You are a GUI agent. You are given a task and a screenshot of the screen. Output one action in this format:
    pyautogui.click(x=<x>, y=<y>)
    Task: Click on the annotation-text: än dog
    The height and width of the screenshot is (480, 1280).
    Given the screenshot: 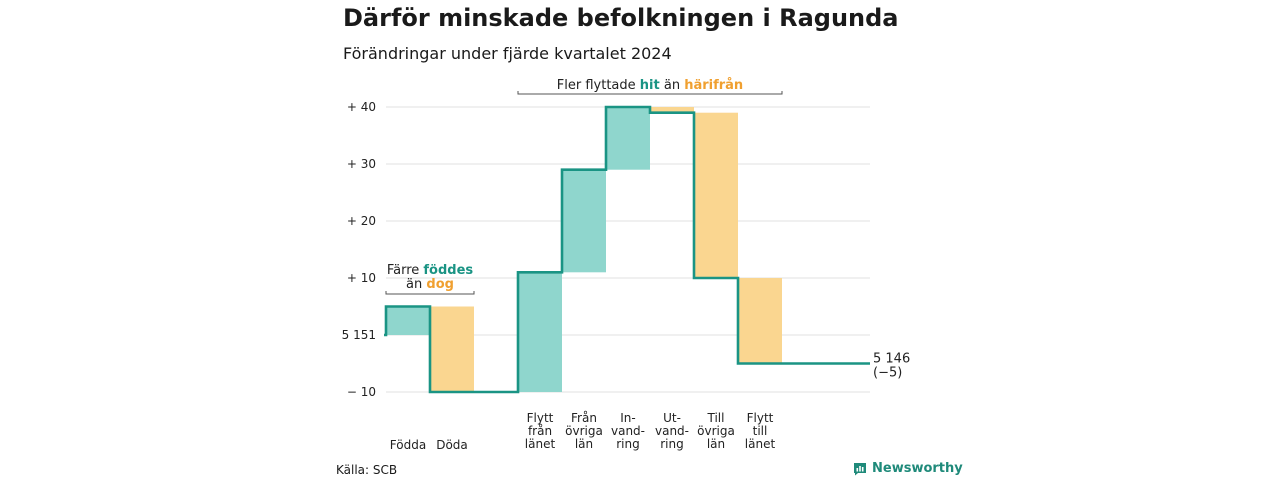 What is the action you would take?
    pyautogui.click(x=430, y=284)
    